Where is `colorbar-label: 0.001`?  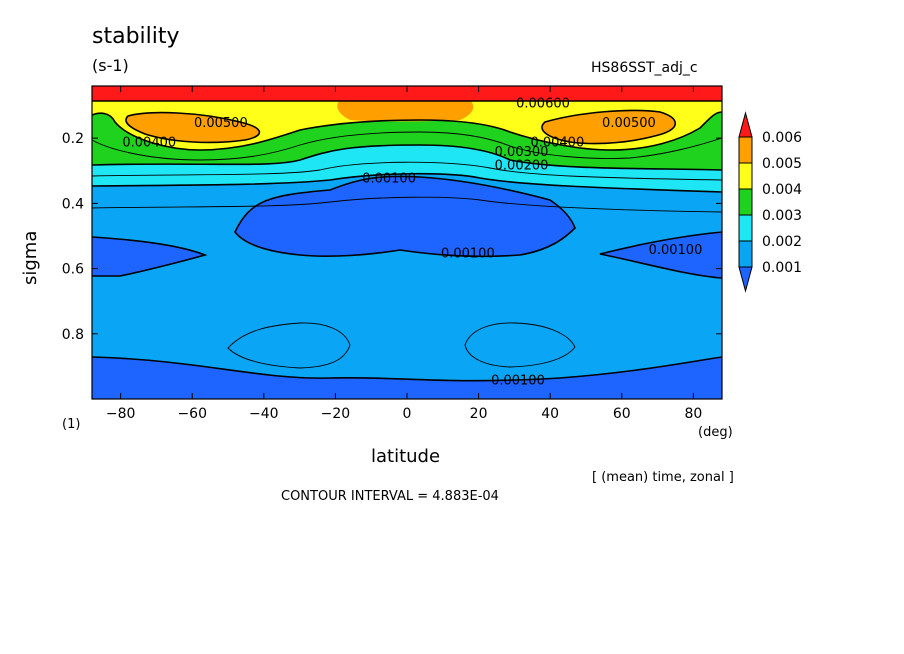 colorbar-label: 0.001 is located at coordinates (782, 268).